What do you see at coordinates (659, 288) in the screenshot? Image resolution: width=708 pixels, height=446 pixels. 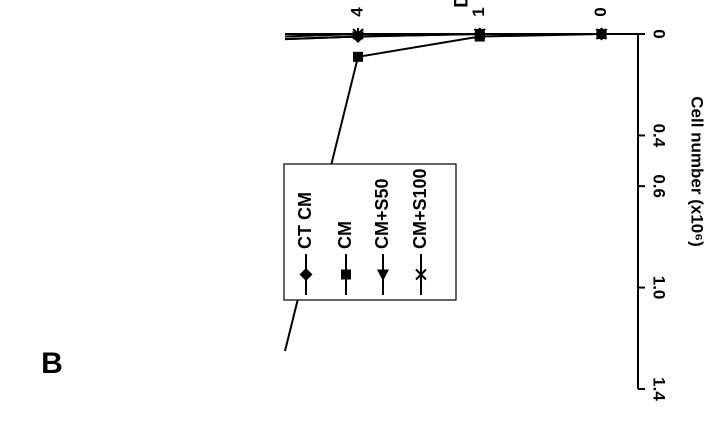 I see `y-tick-label: 1.0` at bounding box center [659, 288].